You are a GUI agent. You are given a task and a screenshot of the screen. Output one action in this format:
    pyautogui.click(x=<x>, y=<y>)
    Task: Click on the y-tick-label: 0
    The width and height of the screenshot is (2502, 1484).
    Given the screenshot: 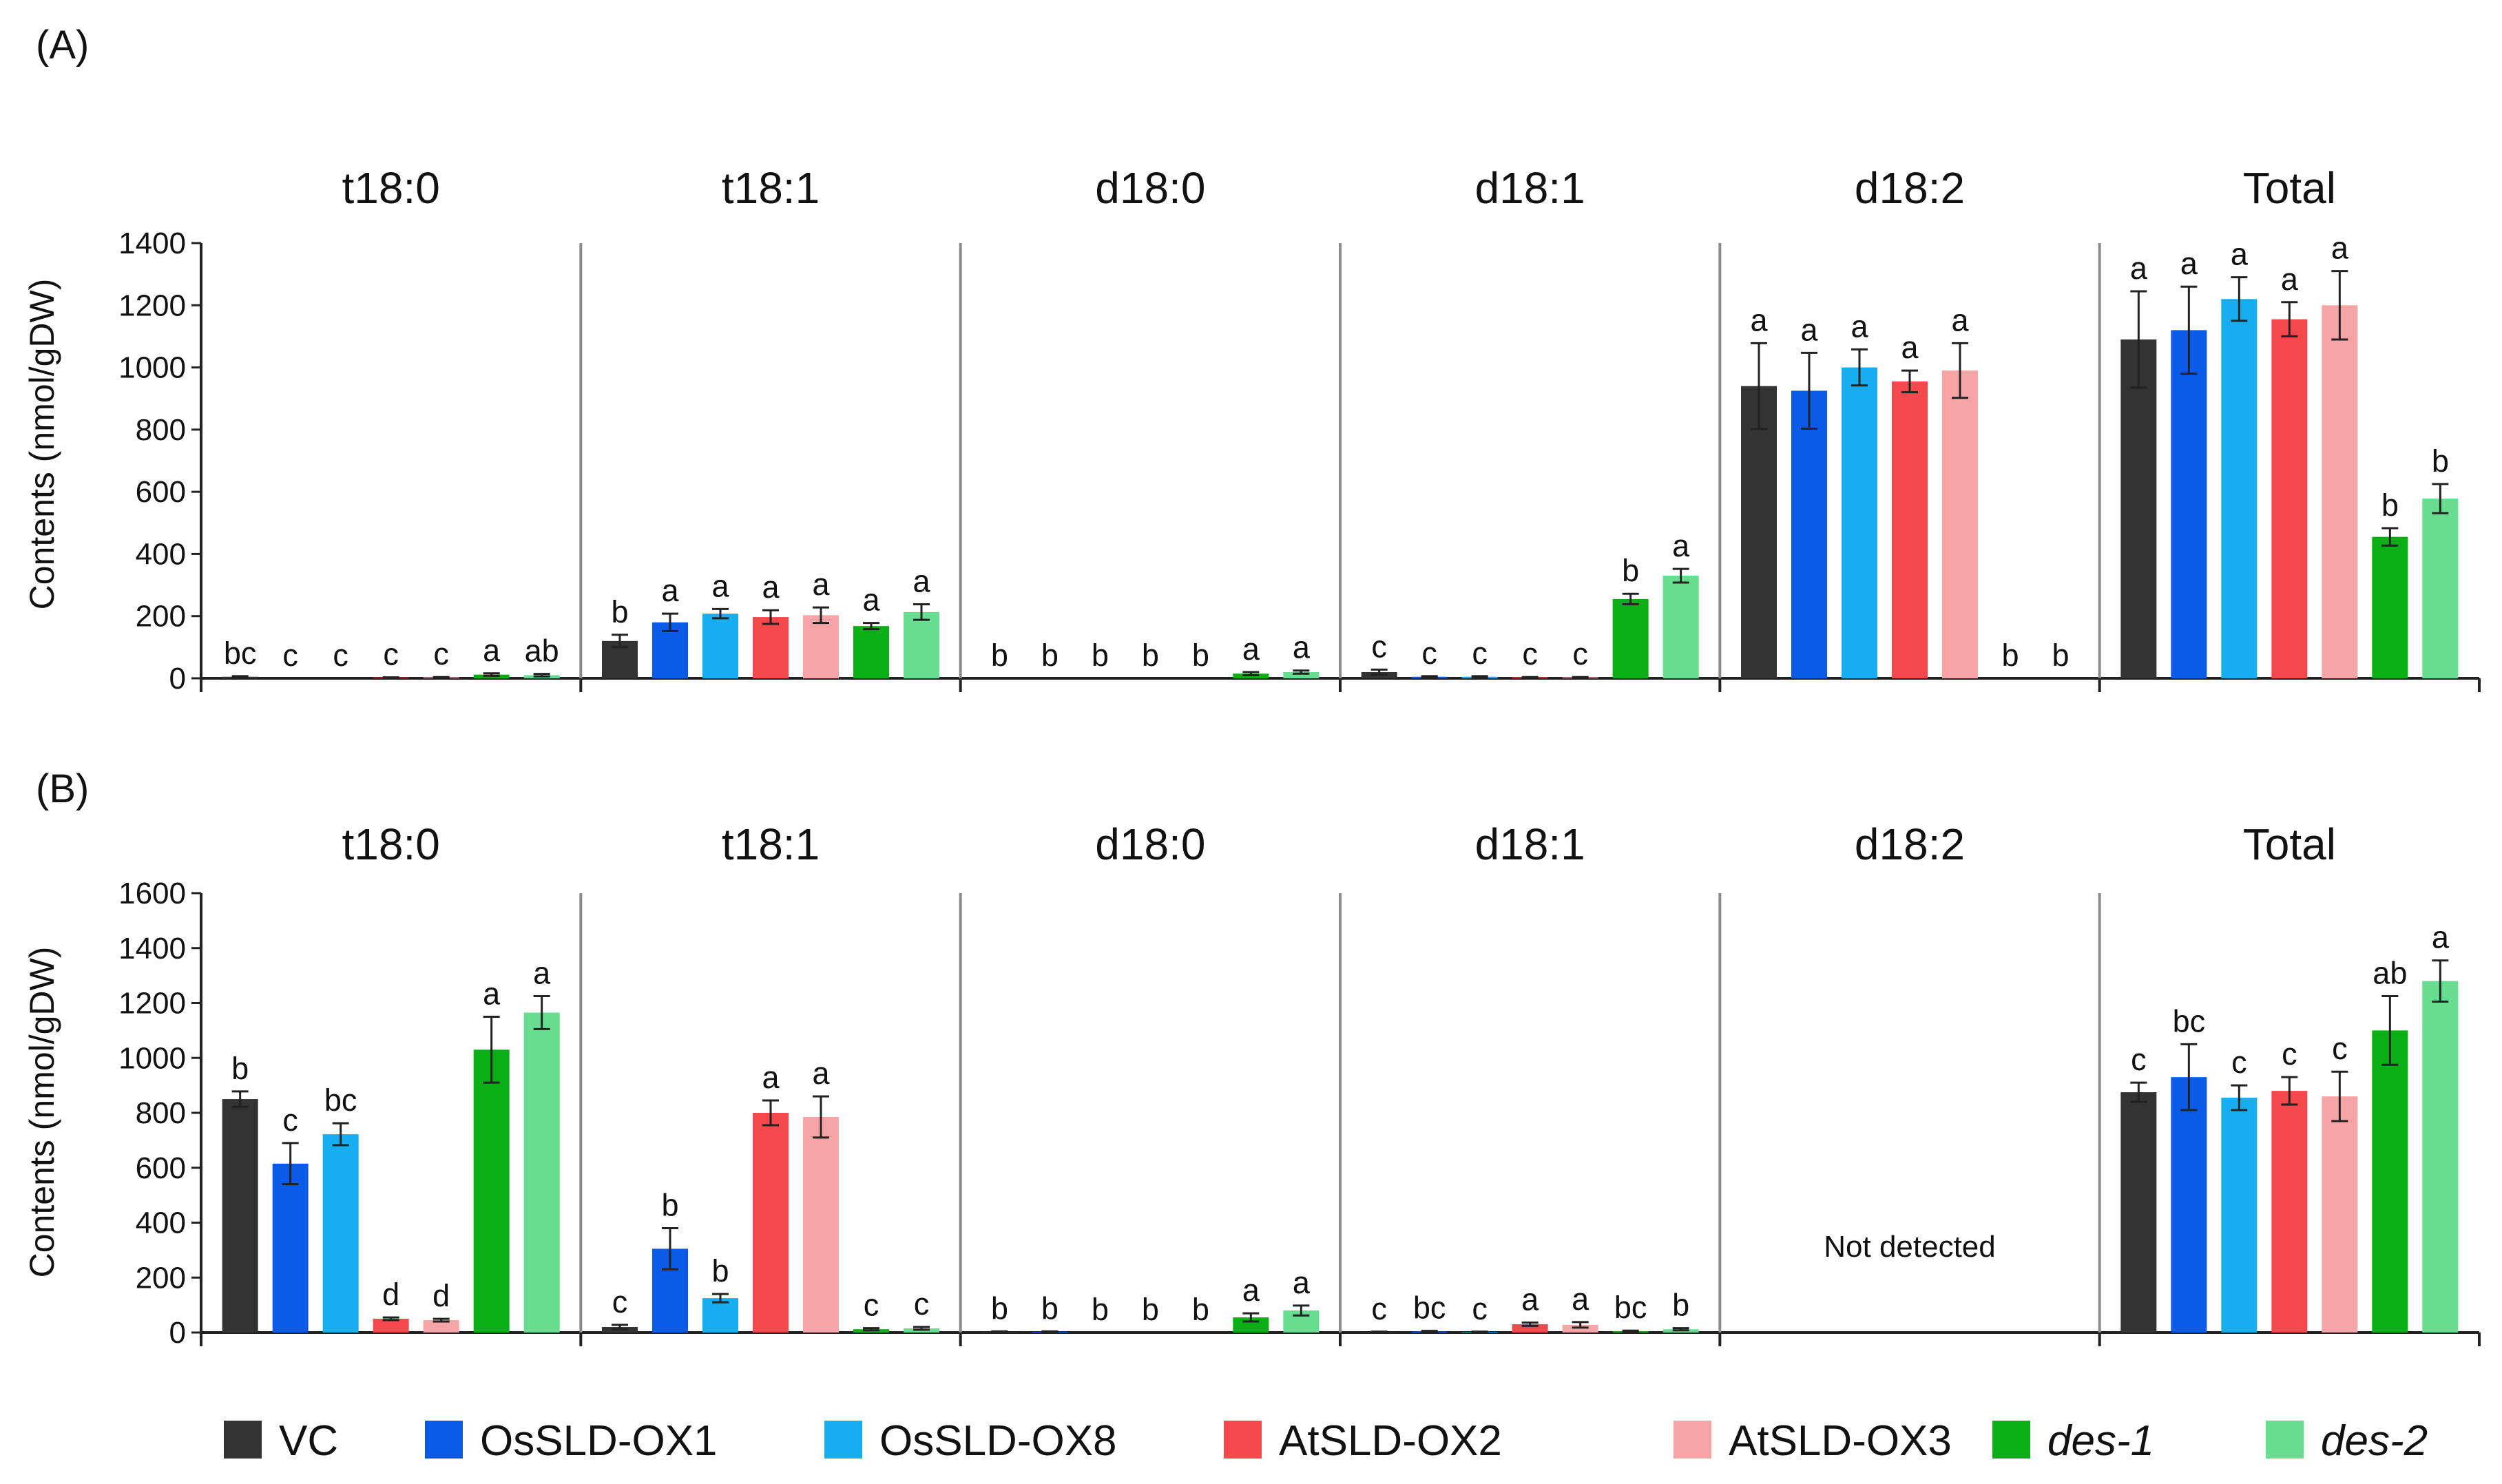 What is the action you would take?
    pyautogui.click(x=178, y=679)
    